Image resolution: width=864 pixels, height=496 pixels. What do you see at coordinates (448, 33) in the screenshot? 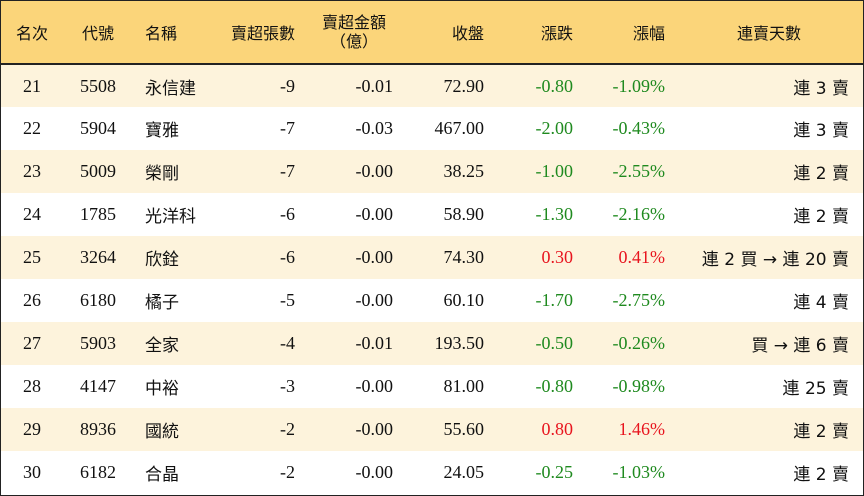
I see `header-close: 收盤` at bounding box center [448, 33].